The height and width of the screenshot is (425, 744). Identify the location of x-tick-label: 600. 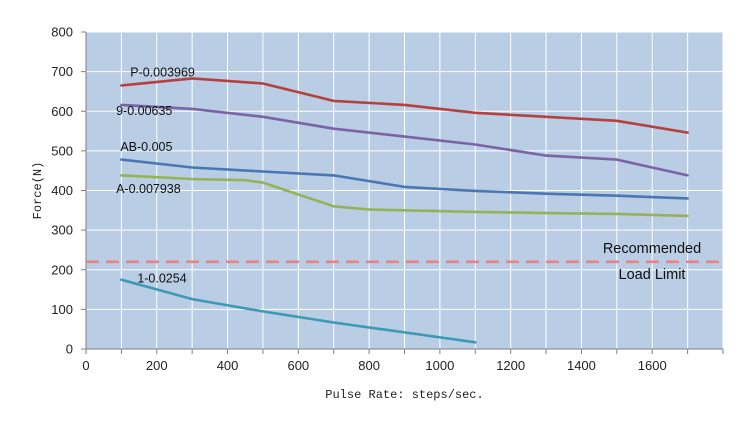
(298, 365).